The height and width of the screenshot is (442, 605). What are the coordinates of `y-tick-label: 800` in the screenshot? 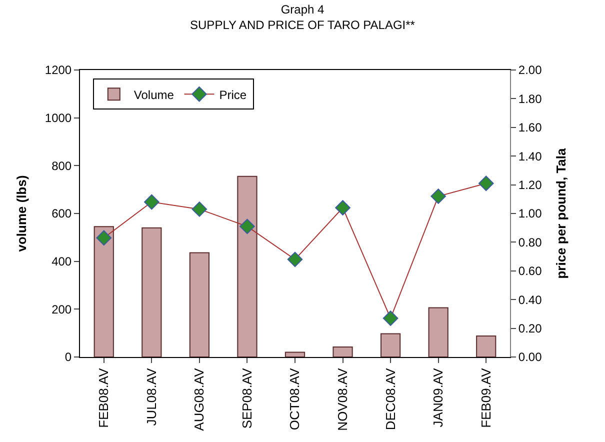 It's located at (62, 165).